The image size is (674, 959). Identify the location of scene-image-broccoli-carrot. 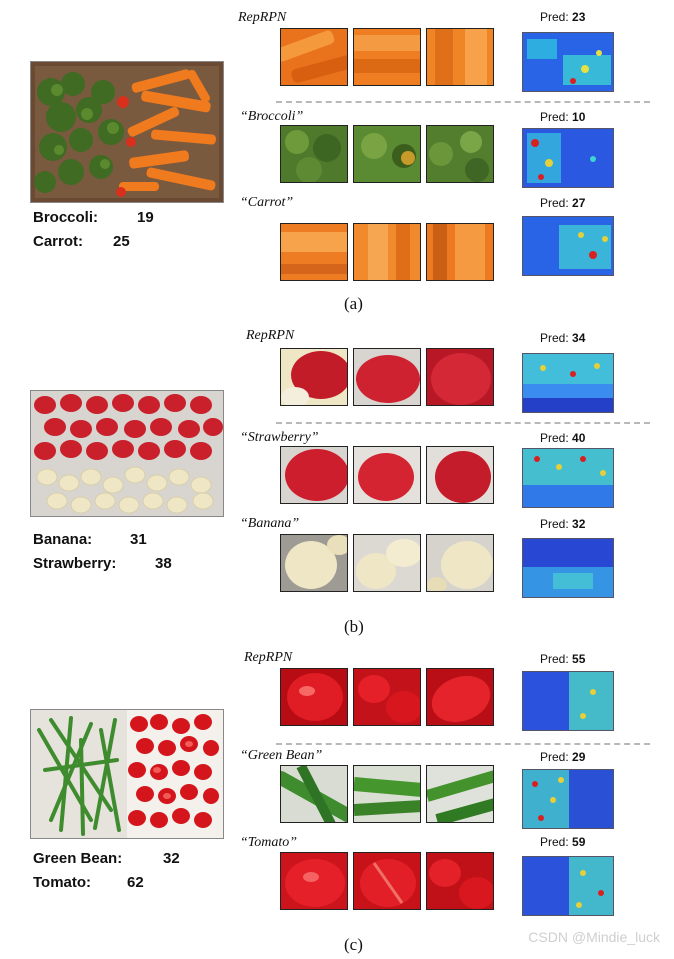
(127, 132).